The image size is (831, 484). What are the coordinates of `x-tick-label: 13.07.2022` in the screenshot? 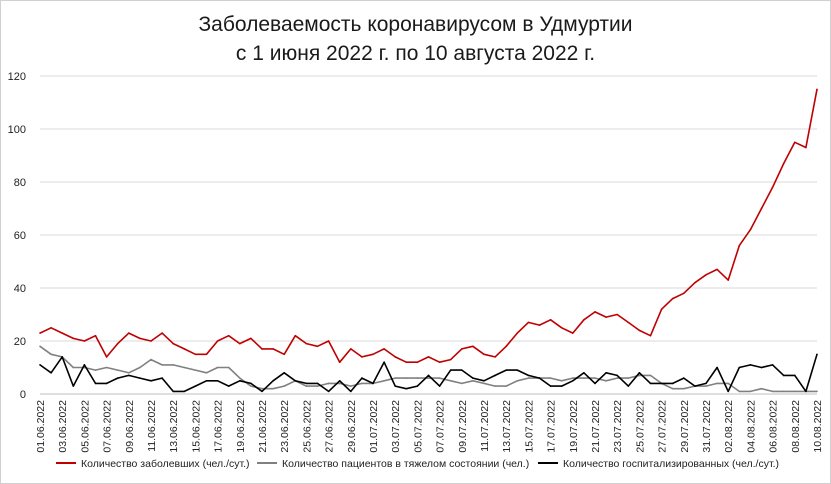 It's located at (507, 426).